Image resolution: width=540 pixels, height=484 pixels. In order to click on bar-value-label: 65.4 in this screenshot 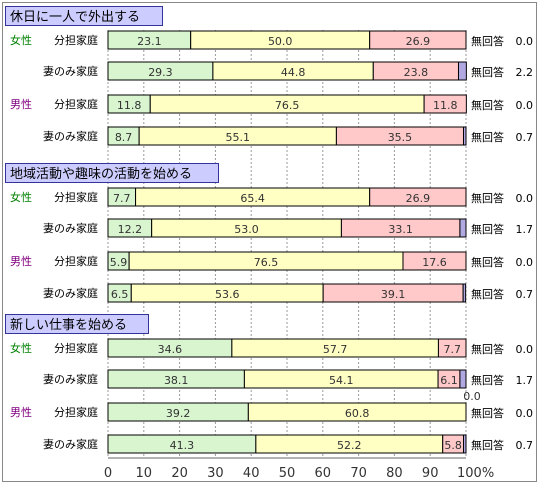, I will do `click(252, 198)`.